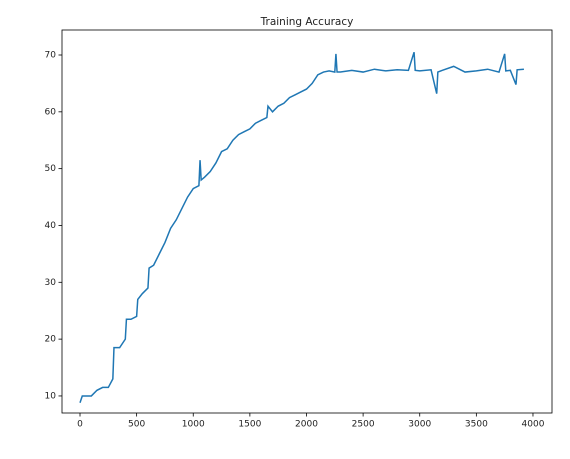 The image size is (570, 459). I want to click on x-tick-label: 1000, so click(193, 425).